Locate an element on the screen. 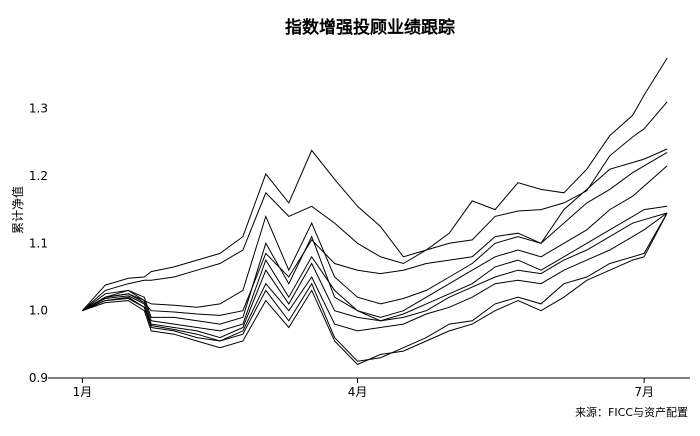  x-tick-label: 1月 is located at coordinates (83, 392).